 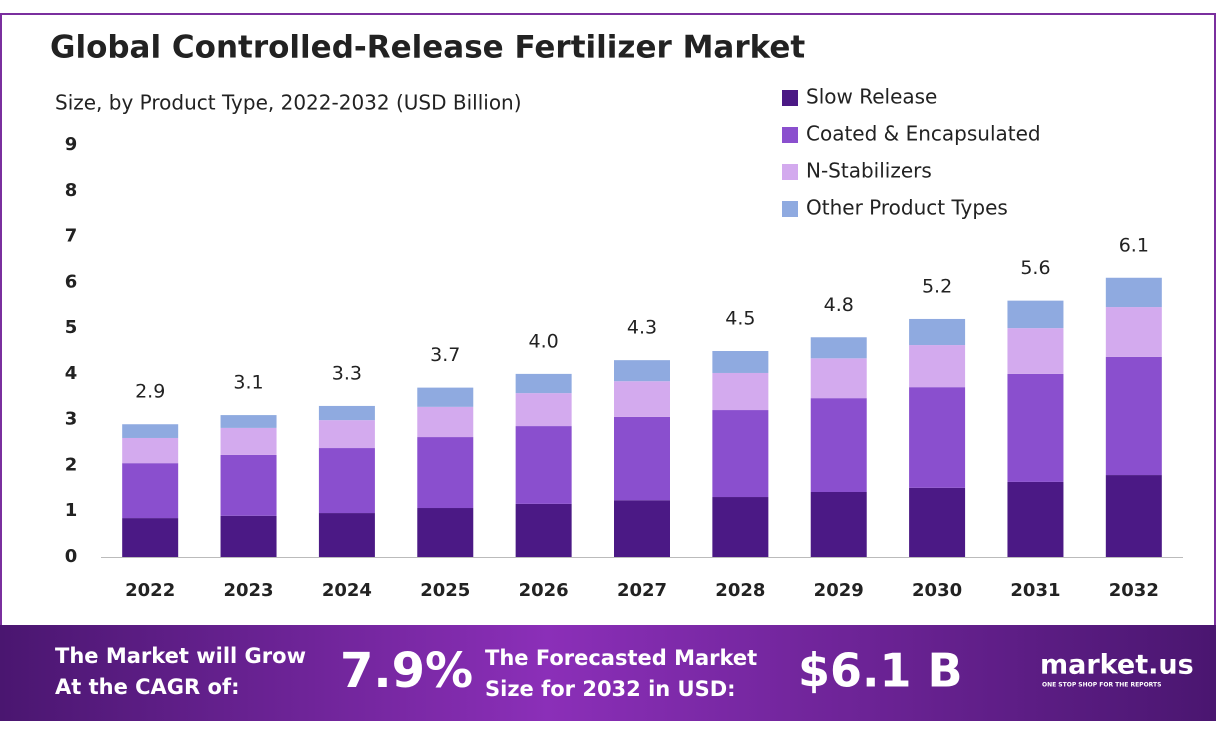 What do you see at coordinates (880, 671) in the screenshot?
I see `forecast-value: $6.1 B` at bounding box center [880, 671].